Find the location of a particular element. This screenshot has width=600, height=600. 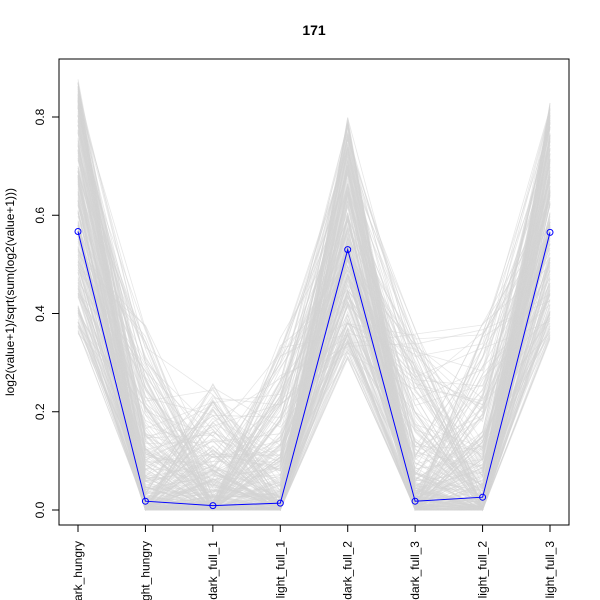

x-tick-label: dark_full_1 is located at coordinates (213, 570).